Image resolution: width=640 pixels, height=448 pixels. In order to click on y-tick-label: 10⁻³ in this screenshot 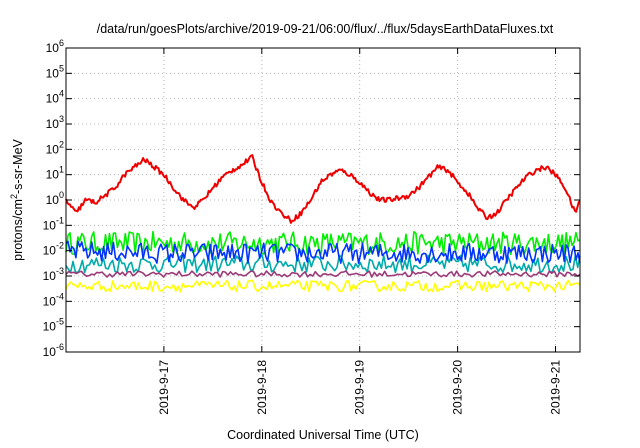, I will do `click(53, 274)`.